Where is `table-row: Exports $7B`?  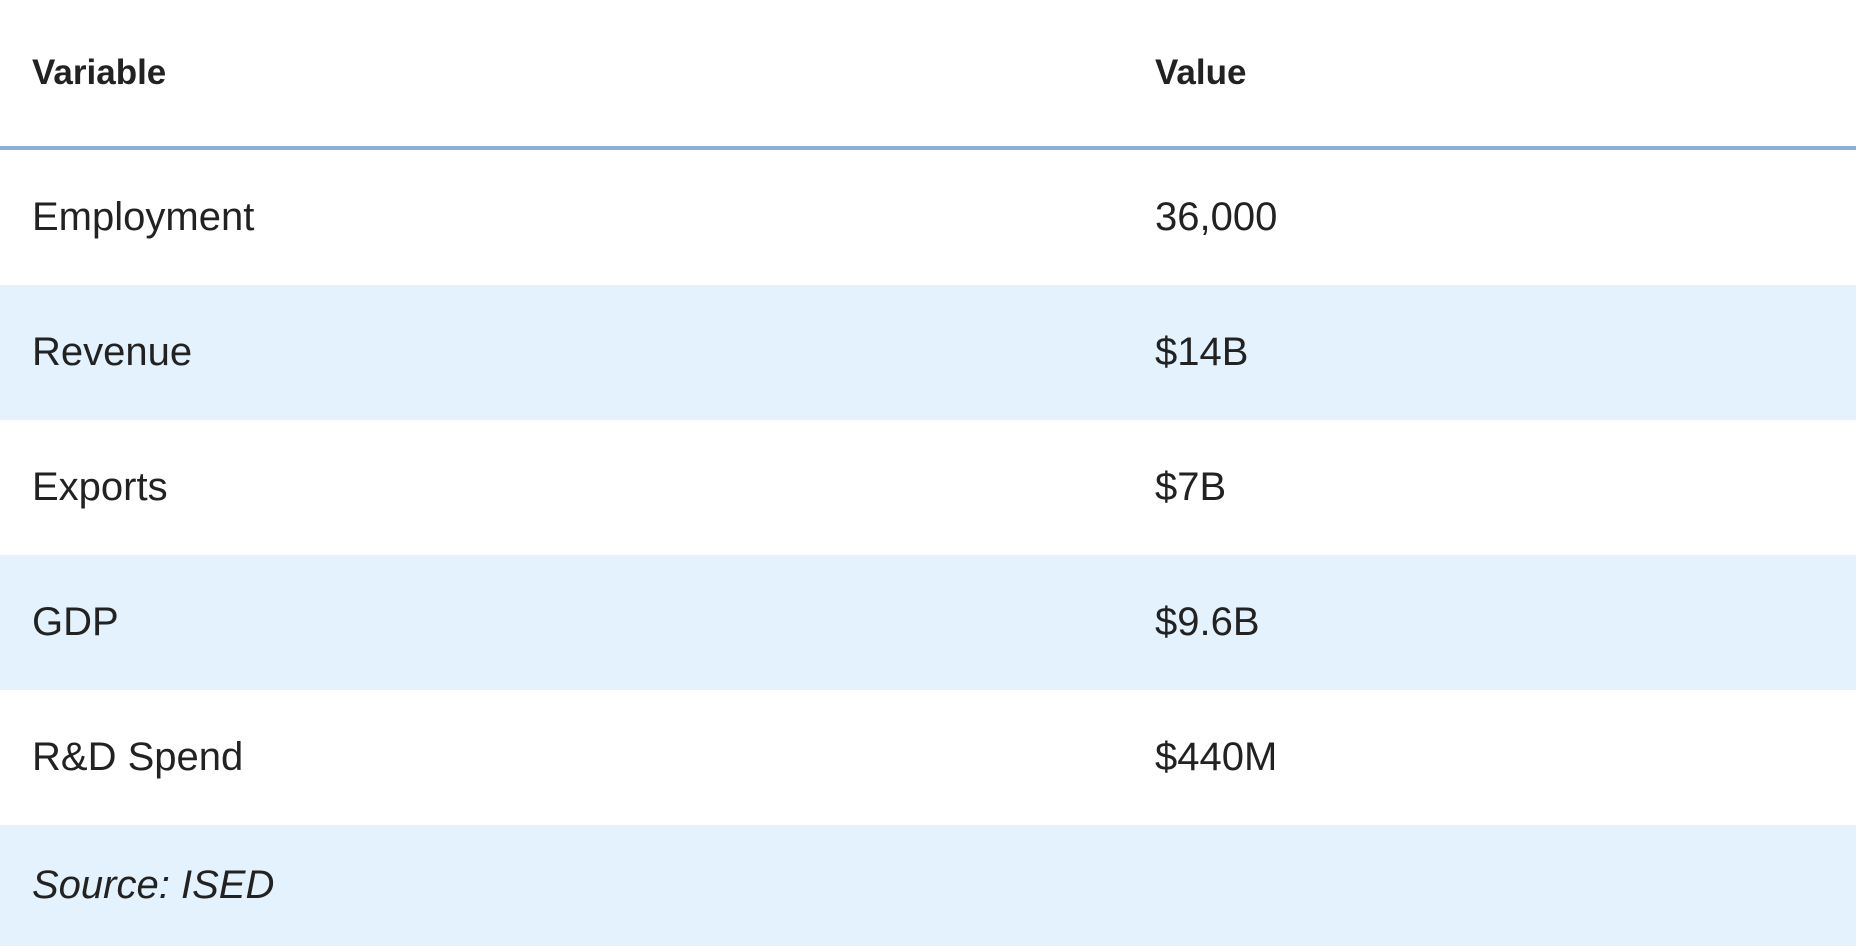
table-row: Exports $7B is located at coordinates (928, 487).